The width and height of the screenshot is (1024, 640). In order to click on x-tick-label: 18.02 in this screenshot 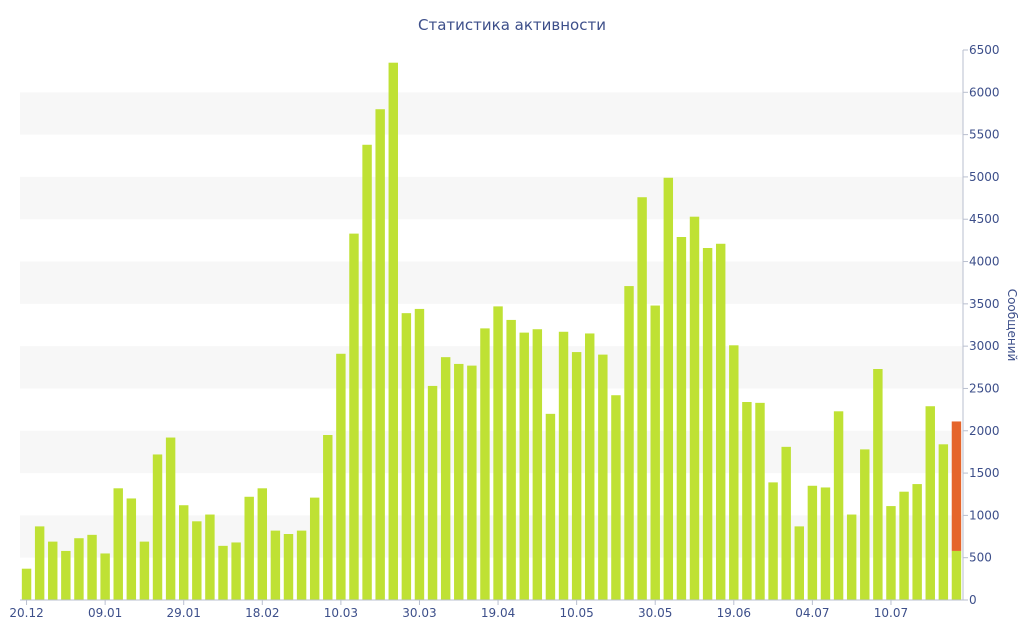, I will do `click(262, 613)`.